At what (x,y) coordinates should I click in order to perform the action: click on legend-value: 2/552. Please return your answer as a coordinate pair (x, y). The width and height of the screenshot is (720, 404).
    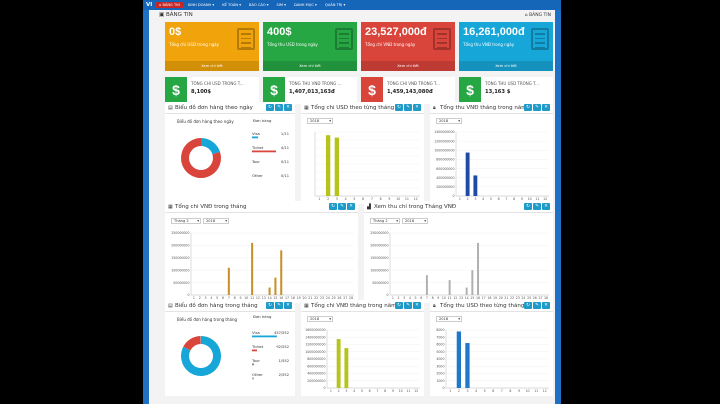
    Looking at the image, I should click on (284, 375).